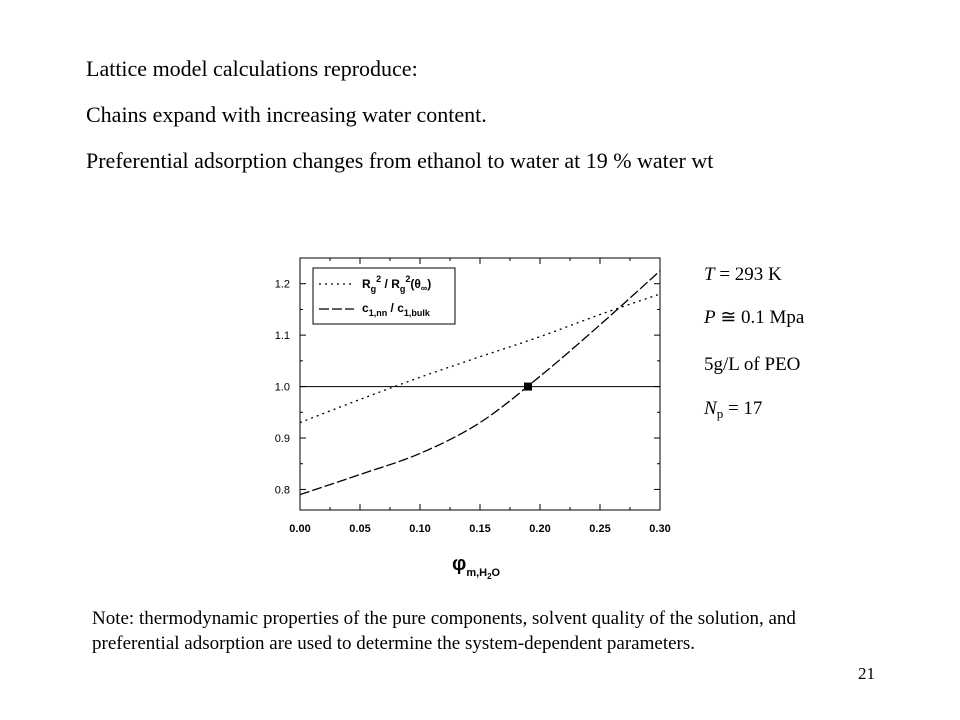  Describe the element at coordinates (720, 413) in the screenshot. I see `condition-chain-length-subscript: p` at that location.